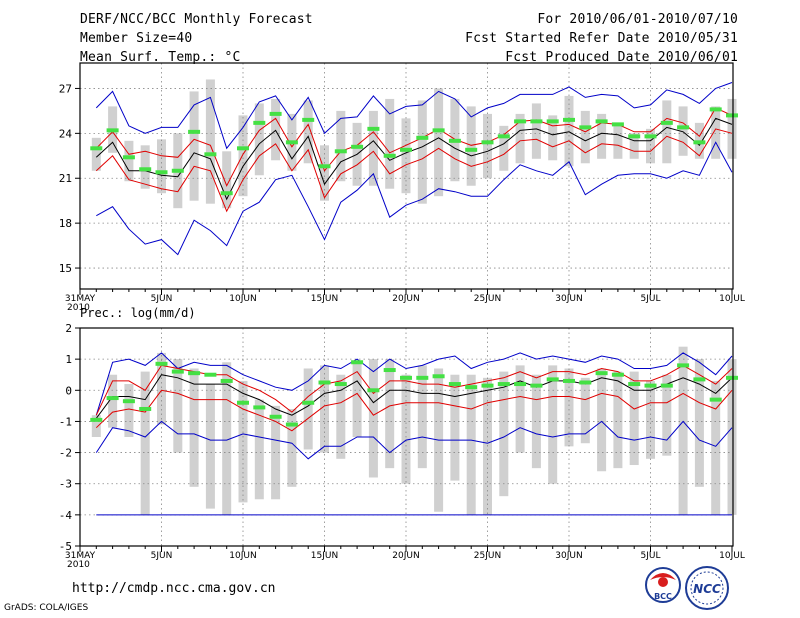 The width and height of the screenshot is (800, 618). Describe the element at coordinates (65, 453) in the screenshot. I see `precipitation-ytick-label: -2` at that location.